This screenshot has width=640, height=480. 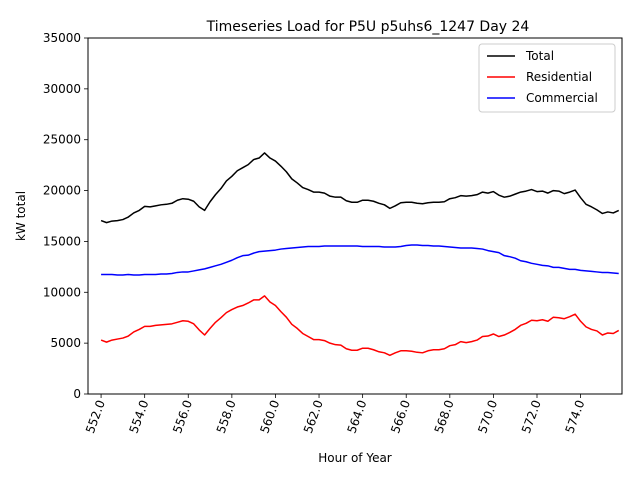 I want to click on y-tick-label: 20000, so click(x=62, y=191).